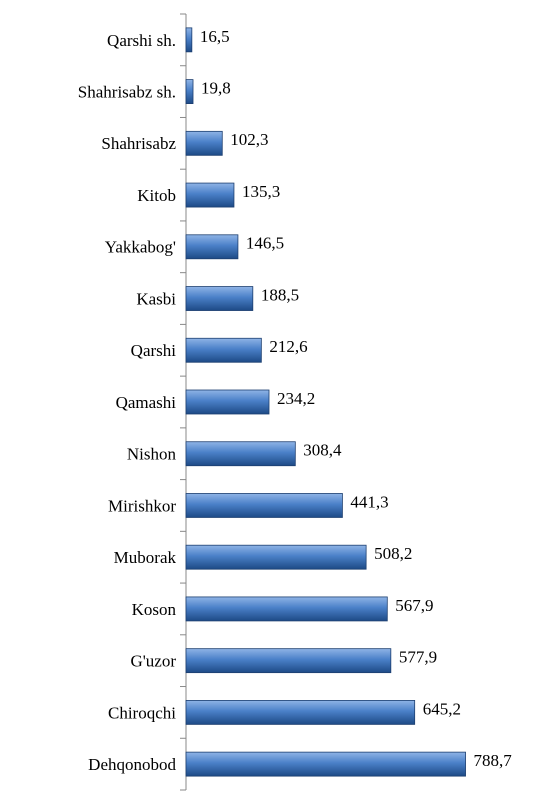 The image size is (535, 793). Describe the element at coordinates (215, 36) in the screenshot. I see `data-label: 16,5` at that location.